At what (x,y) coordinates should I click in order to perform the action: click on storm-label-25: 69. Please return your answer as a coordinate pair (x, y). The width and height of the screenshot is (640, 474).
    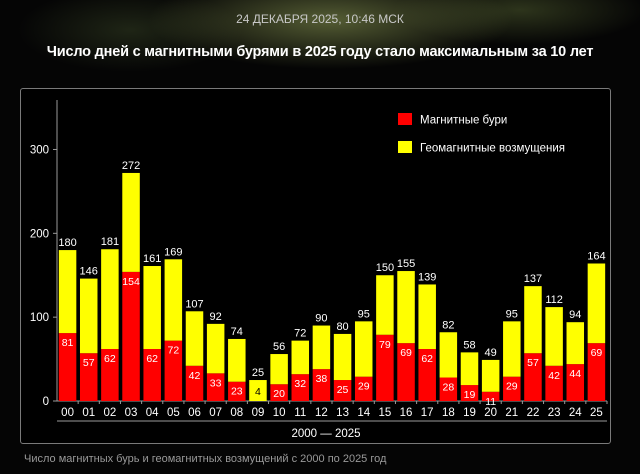
    Looking at the image, I should click on (597, 353).